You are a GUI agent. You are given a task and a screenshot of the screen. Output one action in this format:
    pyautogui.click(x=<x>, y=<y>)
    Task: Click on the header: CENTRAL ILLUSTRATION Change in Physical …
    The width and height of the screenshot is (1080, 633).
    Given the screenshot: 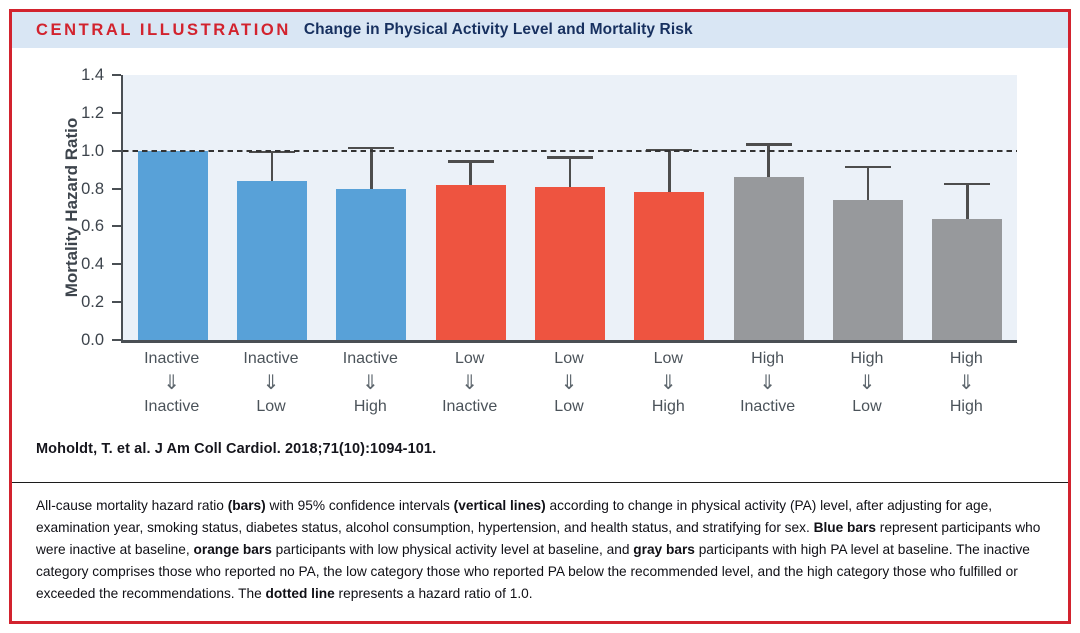 What is the action you would take?
    pyautogui.click(x=540, y=30)
    